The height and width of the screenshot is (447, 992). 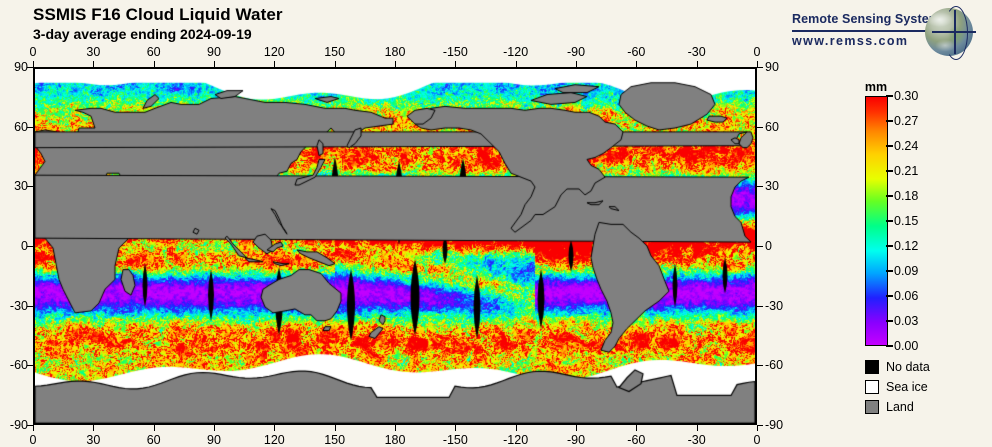 What do you see at coordinates (906, 346) in the screenshot?
I see `colorbar-tick-label: 0.00` at bounding box center [906, 346].